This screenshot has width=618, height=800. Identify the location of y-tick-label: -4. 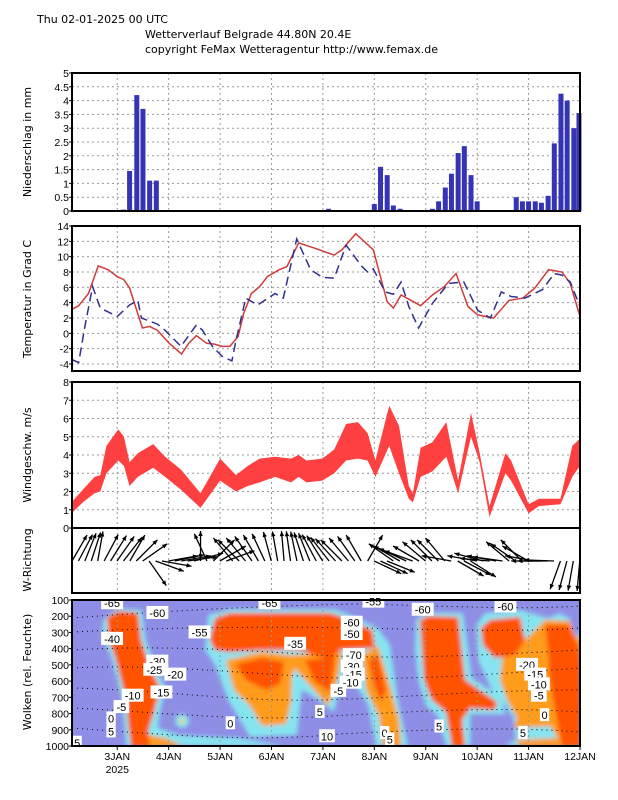
(64, 365).